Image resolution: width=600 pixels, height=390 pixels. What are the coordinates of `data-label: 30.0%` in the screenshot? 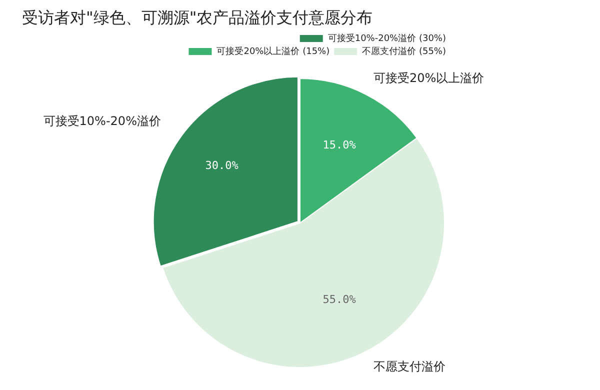 It's located at (222, 165).